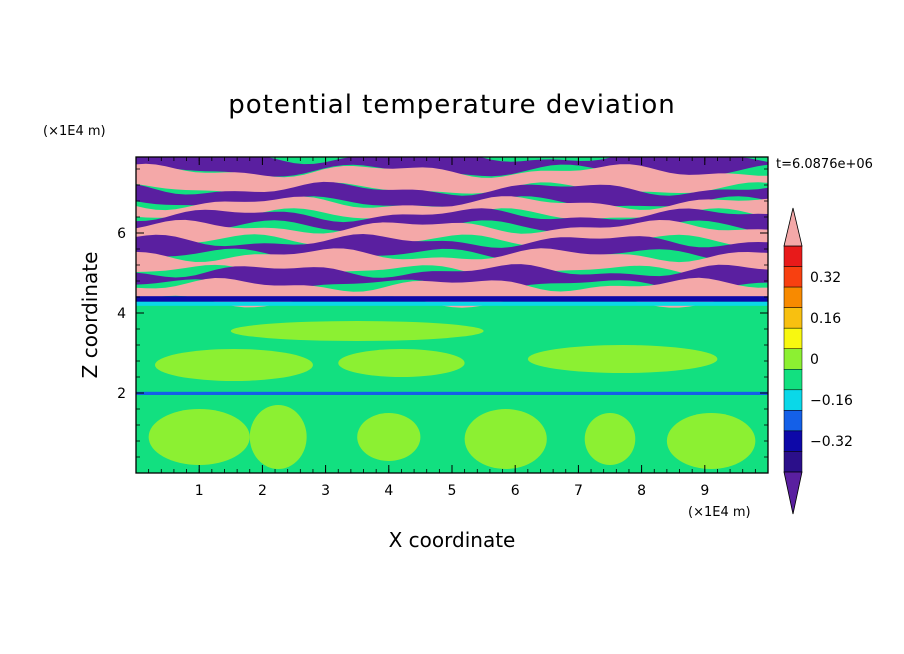  I want to click on colorbar: 0.32 0.16 0 −0.16 −0.32, so click(818, 361).